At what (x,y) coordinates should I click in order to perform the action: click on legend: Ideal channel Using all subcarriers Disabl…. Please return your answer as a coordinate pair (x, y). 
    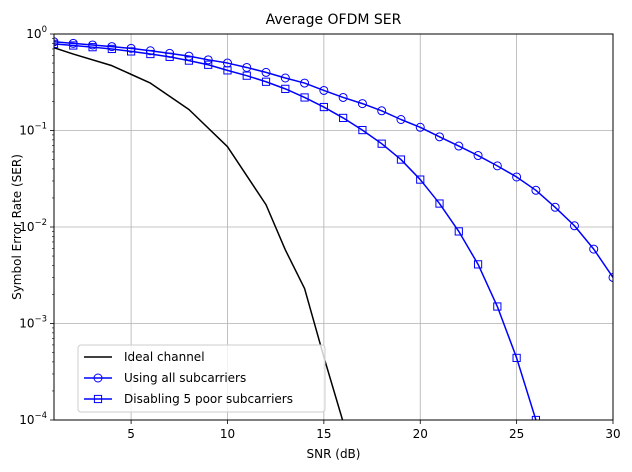
    Looking at the image, I should click on (201, 378).